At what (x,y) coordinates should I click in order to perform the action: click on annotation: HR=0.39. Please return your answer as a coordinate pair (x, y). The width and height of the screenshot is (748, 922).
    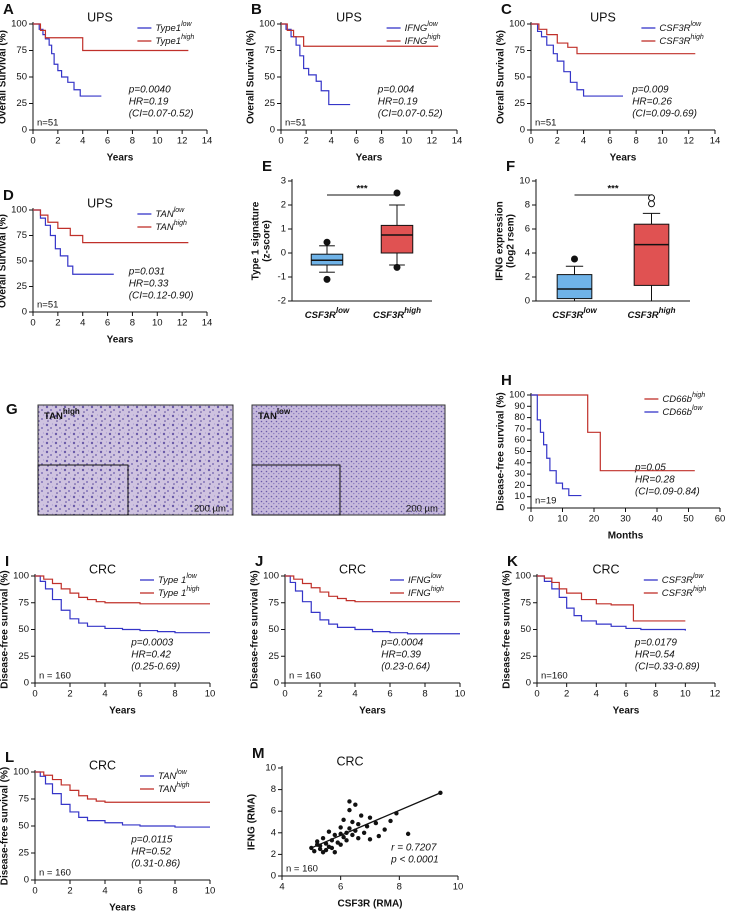
    Looking at the image, I should click on (401, 655).